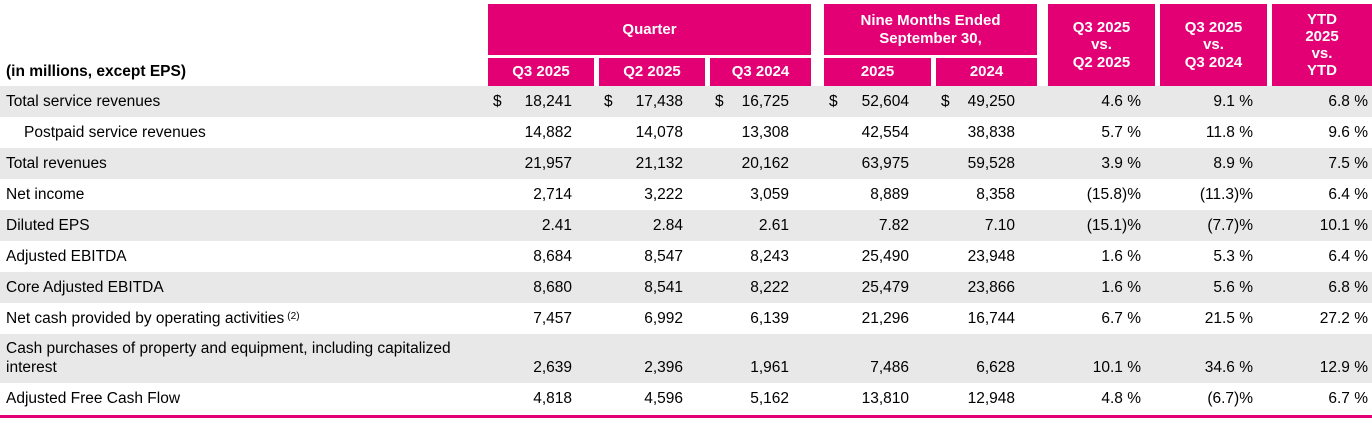 Image resolution: width=1372 pixels, height=424 pixels. Describe the element at coordinates (1121, 318) in the screenshot. I see `pct-q3-2025-vs-q2-2025: 6.7 %` at that location.